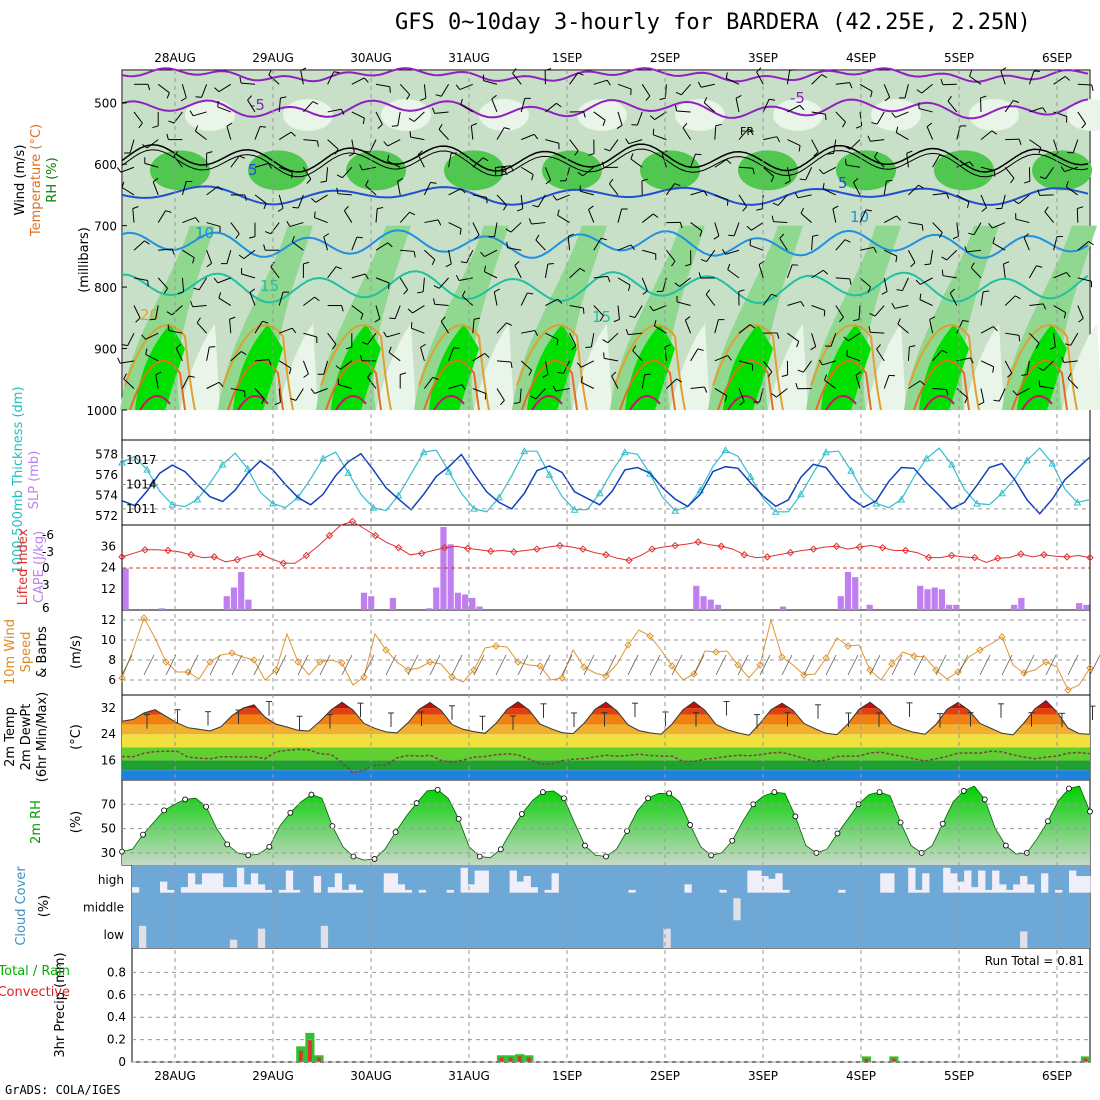 The width and height of the screenshot is (1100, 1100). Describe the element at coordinates (371, 1076) in the screenshot. I see `date-label-bottom: 30AUG` at that location.